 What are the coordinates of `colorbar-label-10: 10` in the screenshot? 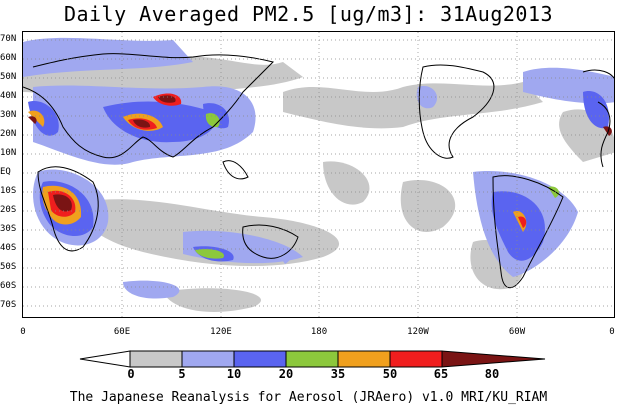 It's located at (234, 374).